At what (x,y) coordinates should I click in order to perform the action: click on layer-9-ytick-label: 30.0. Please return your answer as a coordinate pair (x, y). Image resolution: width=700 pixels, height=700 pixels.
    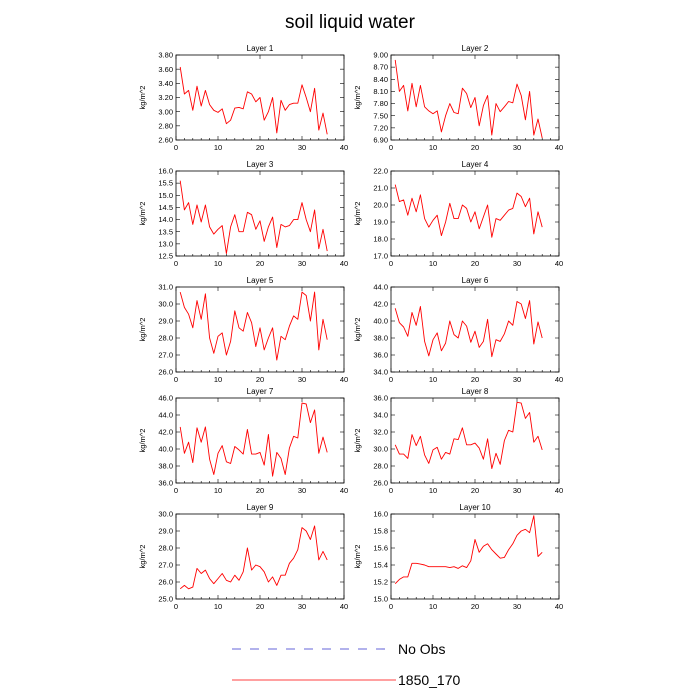
    Looking at the image, I should click on (165, 514).